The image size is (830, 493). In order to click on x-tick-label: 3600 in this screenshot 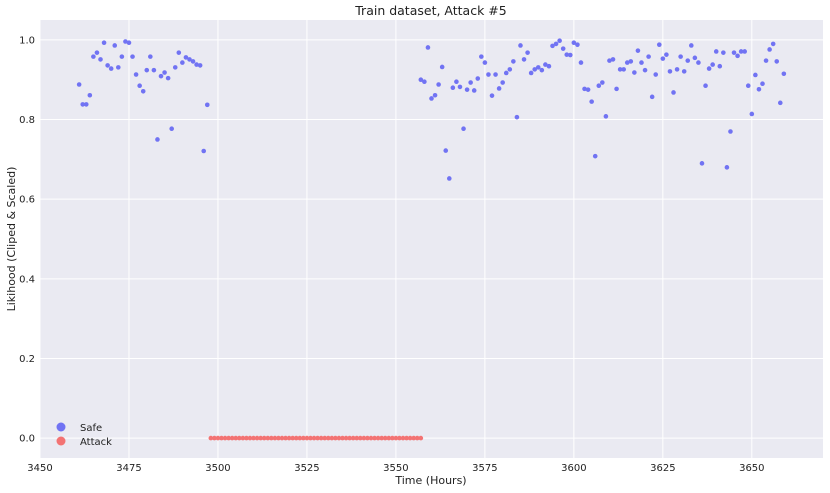, I will do `click(573, 468)`.